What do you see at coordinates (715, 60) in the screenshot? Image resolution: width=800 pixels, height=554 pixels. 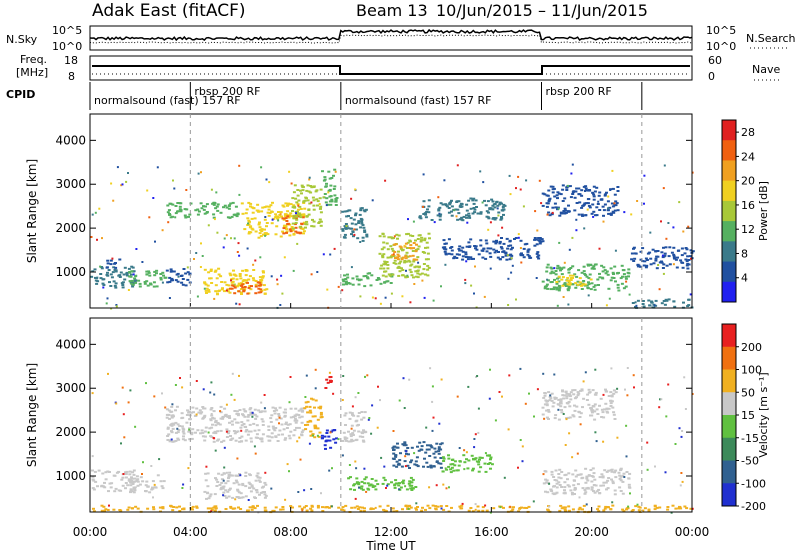 I see `nave-tick-top: 60` at bounding box center [715, 60].